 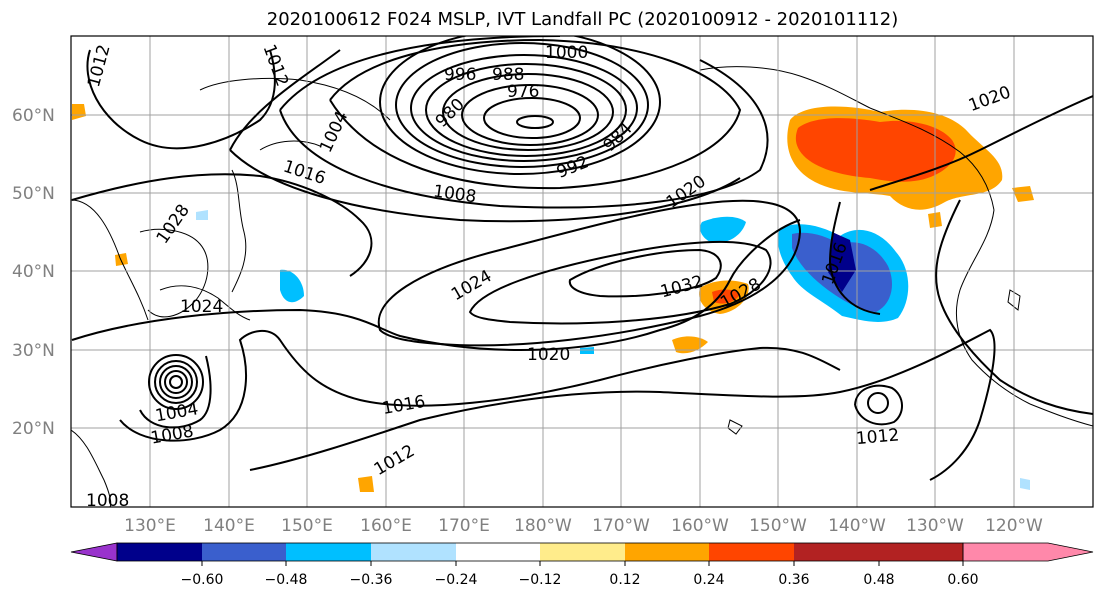 I want to click on lat-label: 30°N, so click(x=33, y=351).